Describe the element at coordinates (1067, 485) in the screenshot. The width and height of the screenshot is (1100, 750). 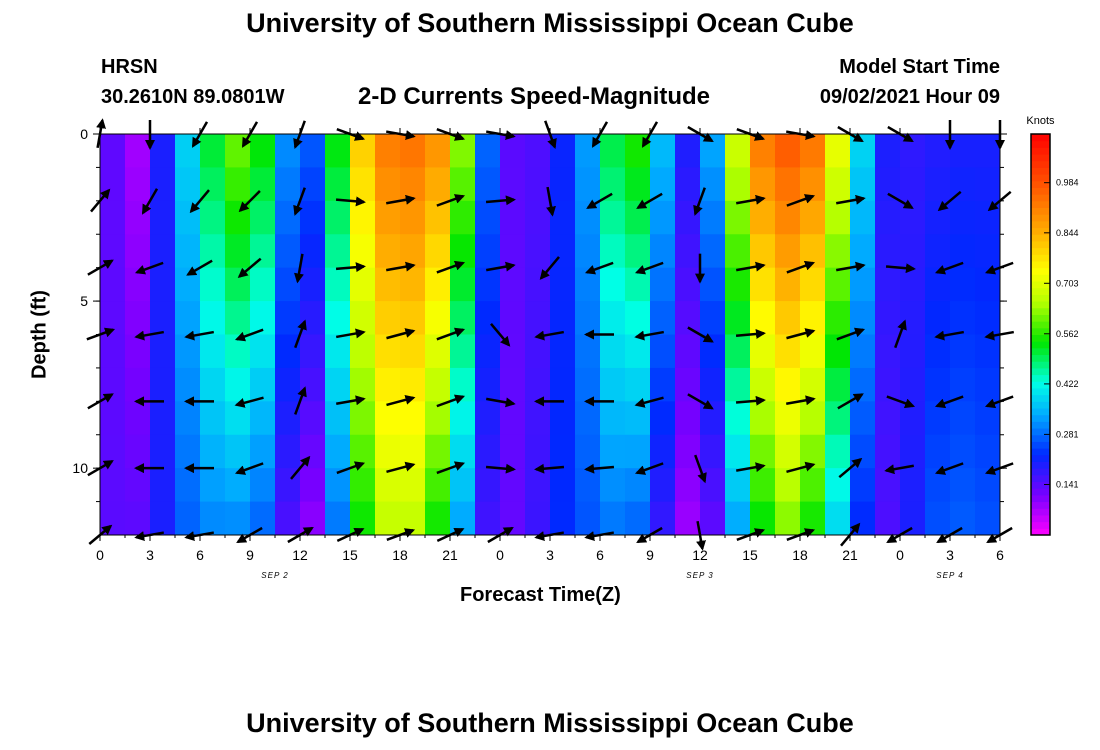
I see `colorbar-tick-label: 0.141` at that location.